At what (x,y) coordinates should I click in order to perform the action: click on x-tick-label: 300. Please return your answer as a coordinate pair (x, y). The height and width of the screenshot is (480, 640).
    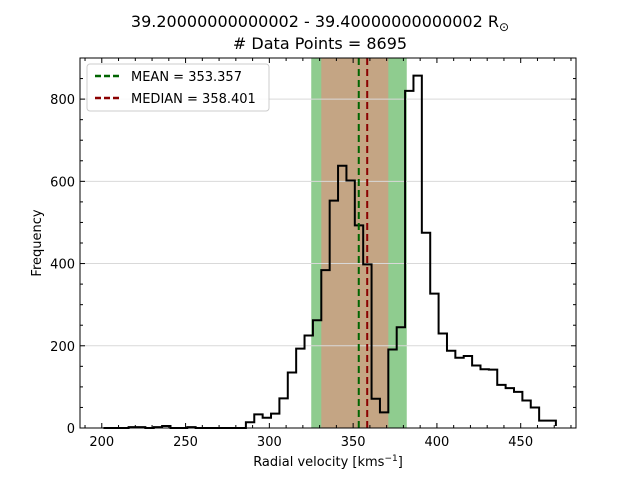
    Looking at the image, I should click on (269, 442).